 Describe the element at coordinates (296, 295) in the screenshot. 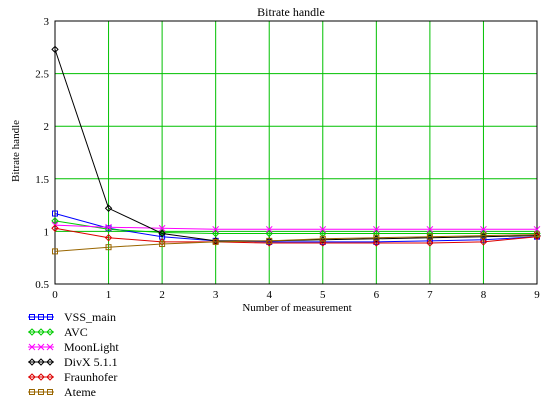

I see `x-axis-ticks: 0 1 2 3 4 5 6 7 8 9` at that location.